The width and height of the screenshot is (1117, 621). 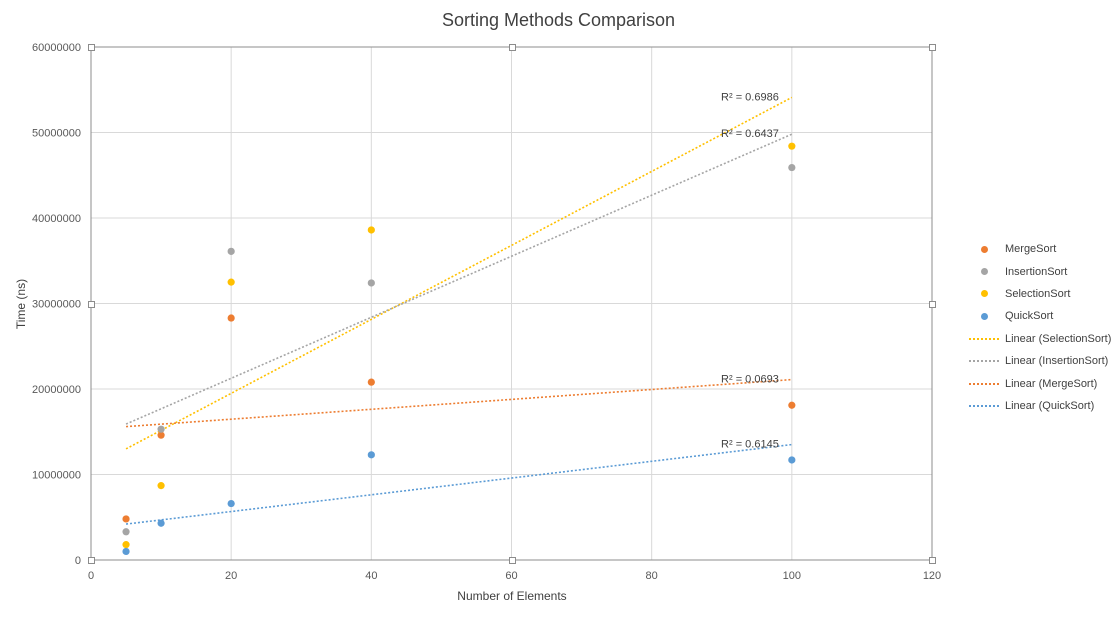 What do you see at coordinates (750, 134) in the screenshot?
I see `r-squared-label: R² = 0.6437` at bounding box center [750, 134].